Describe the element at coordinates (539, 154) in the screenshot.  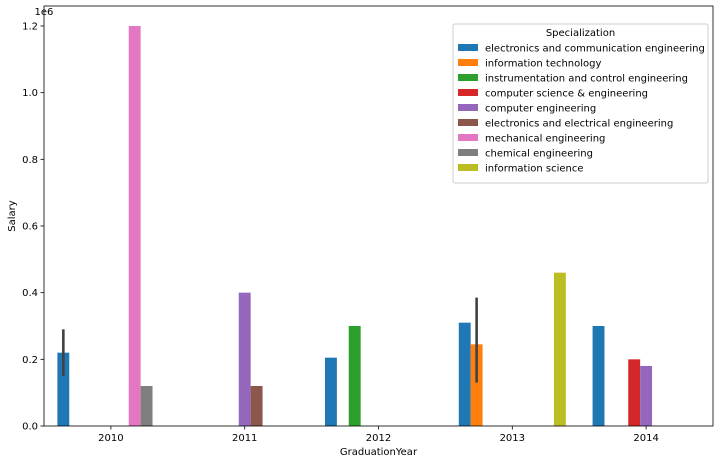
I see `legend-label-7: chemical engineering` at that location.